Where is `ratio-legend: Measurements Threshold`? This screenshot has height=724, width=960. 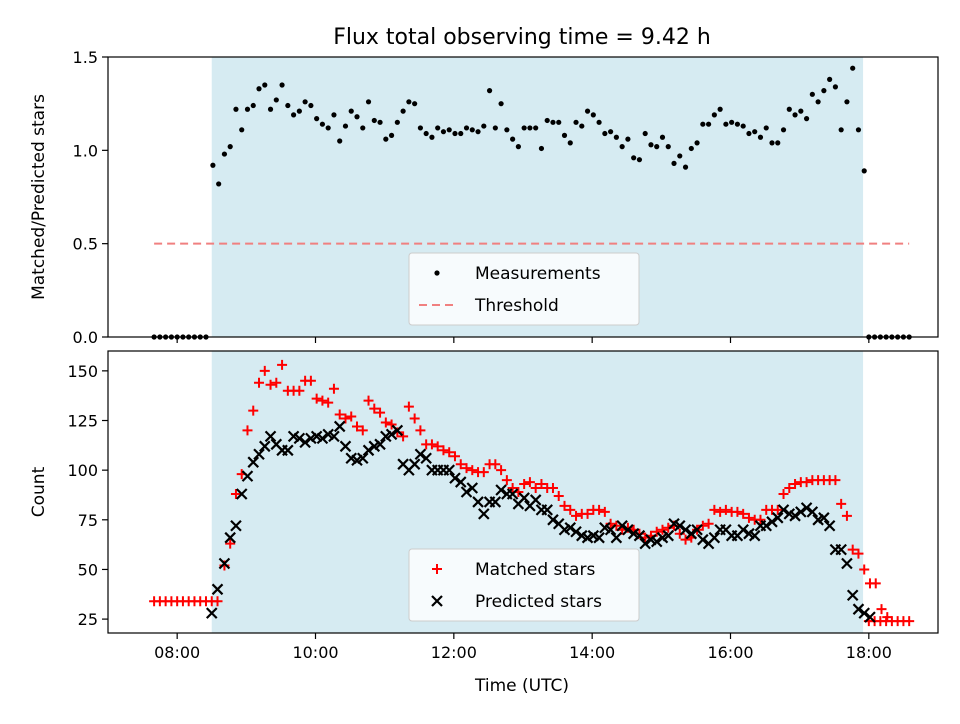
ratio-legend: Measurements Threshold is located at coordinates (524, 289).